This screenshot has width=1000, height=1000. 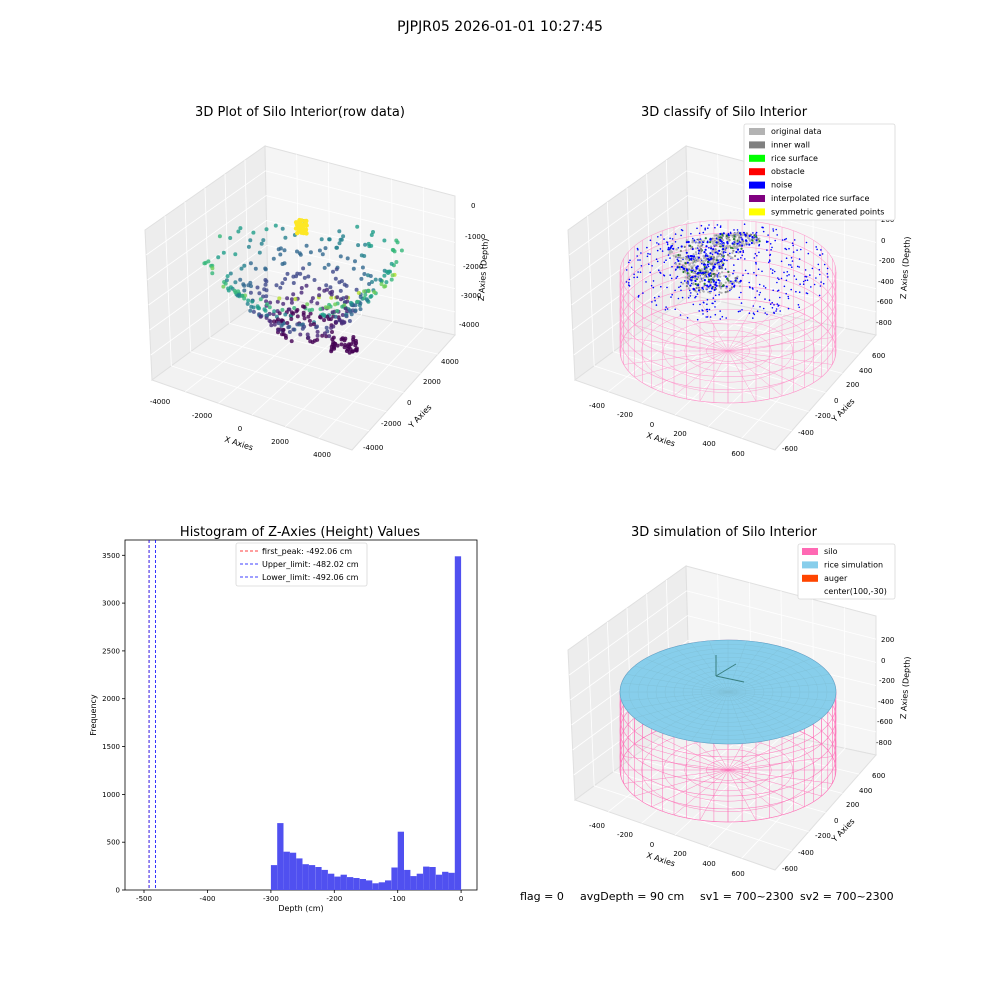 I want to click on simulation-z-tick: -600, so click(x=885, y=722).